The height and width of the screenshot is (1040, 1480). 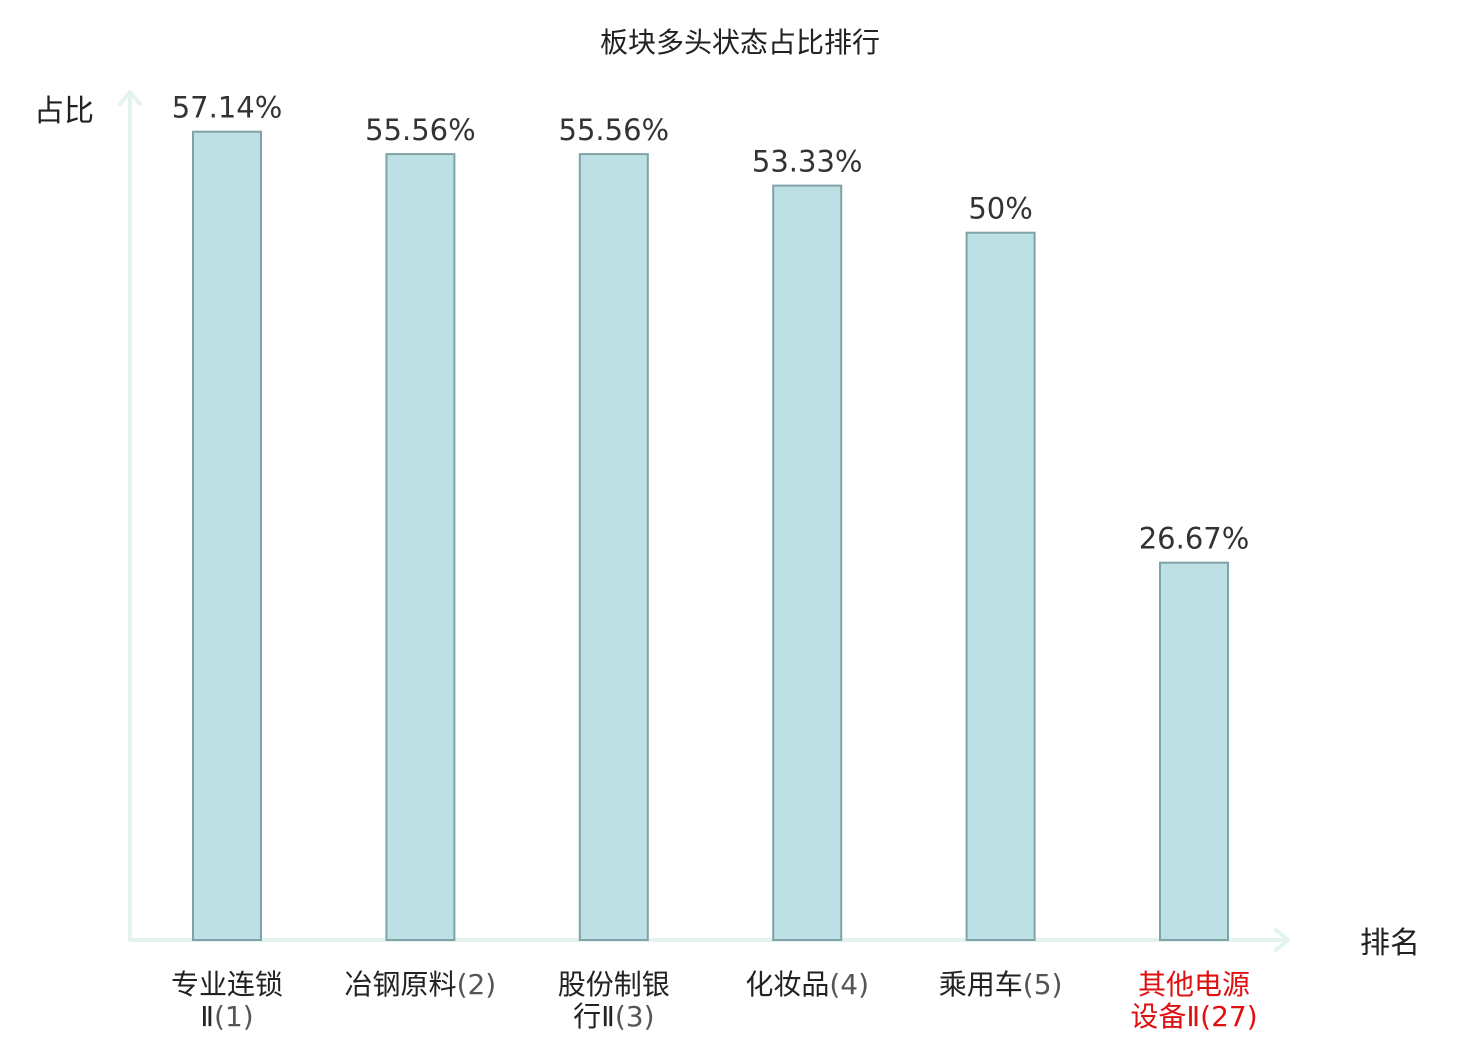 I want to click on category-label-2: 冶钢原料(2), so click(x=421, y=984).